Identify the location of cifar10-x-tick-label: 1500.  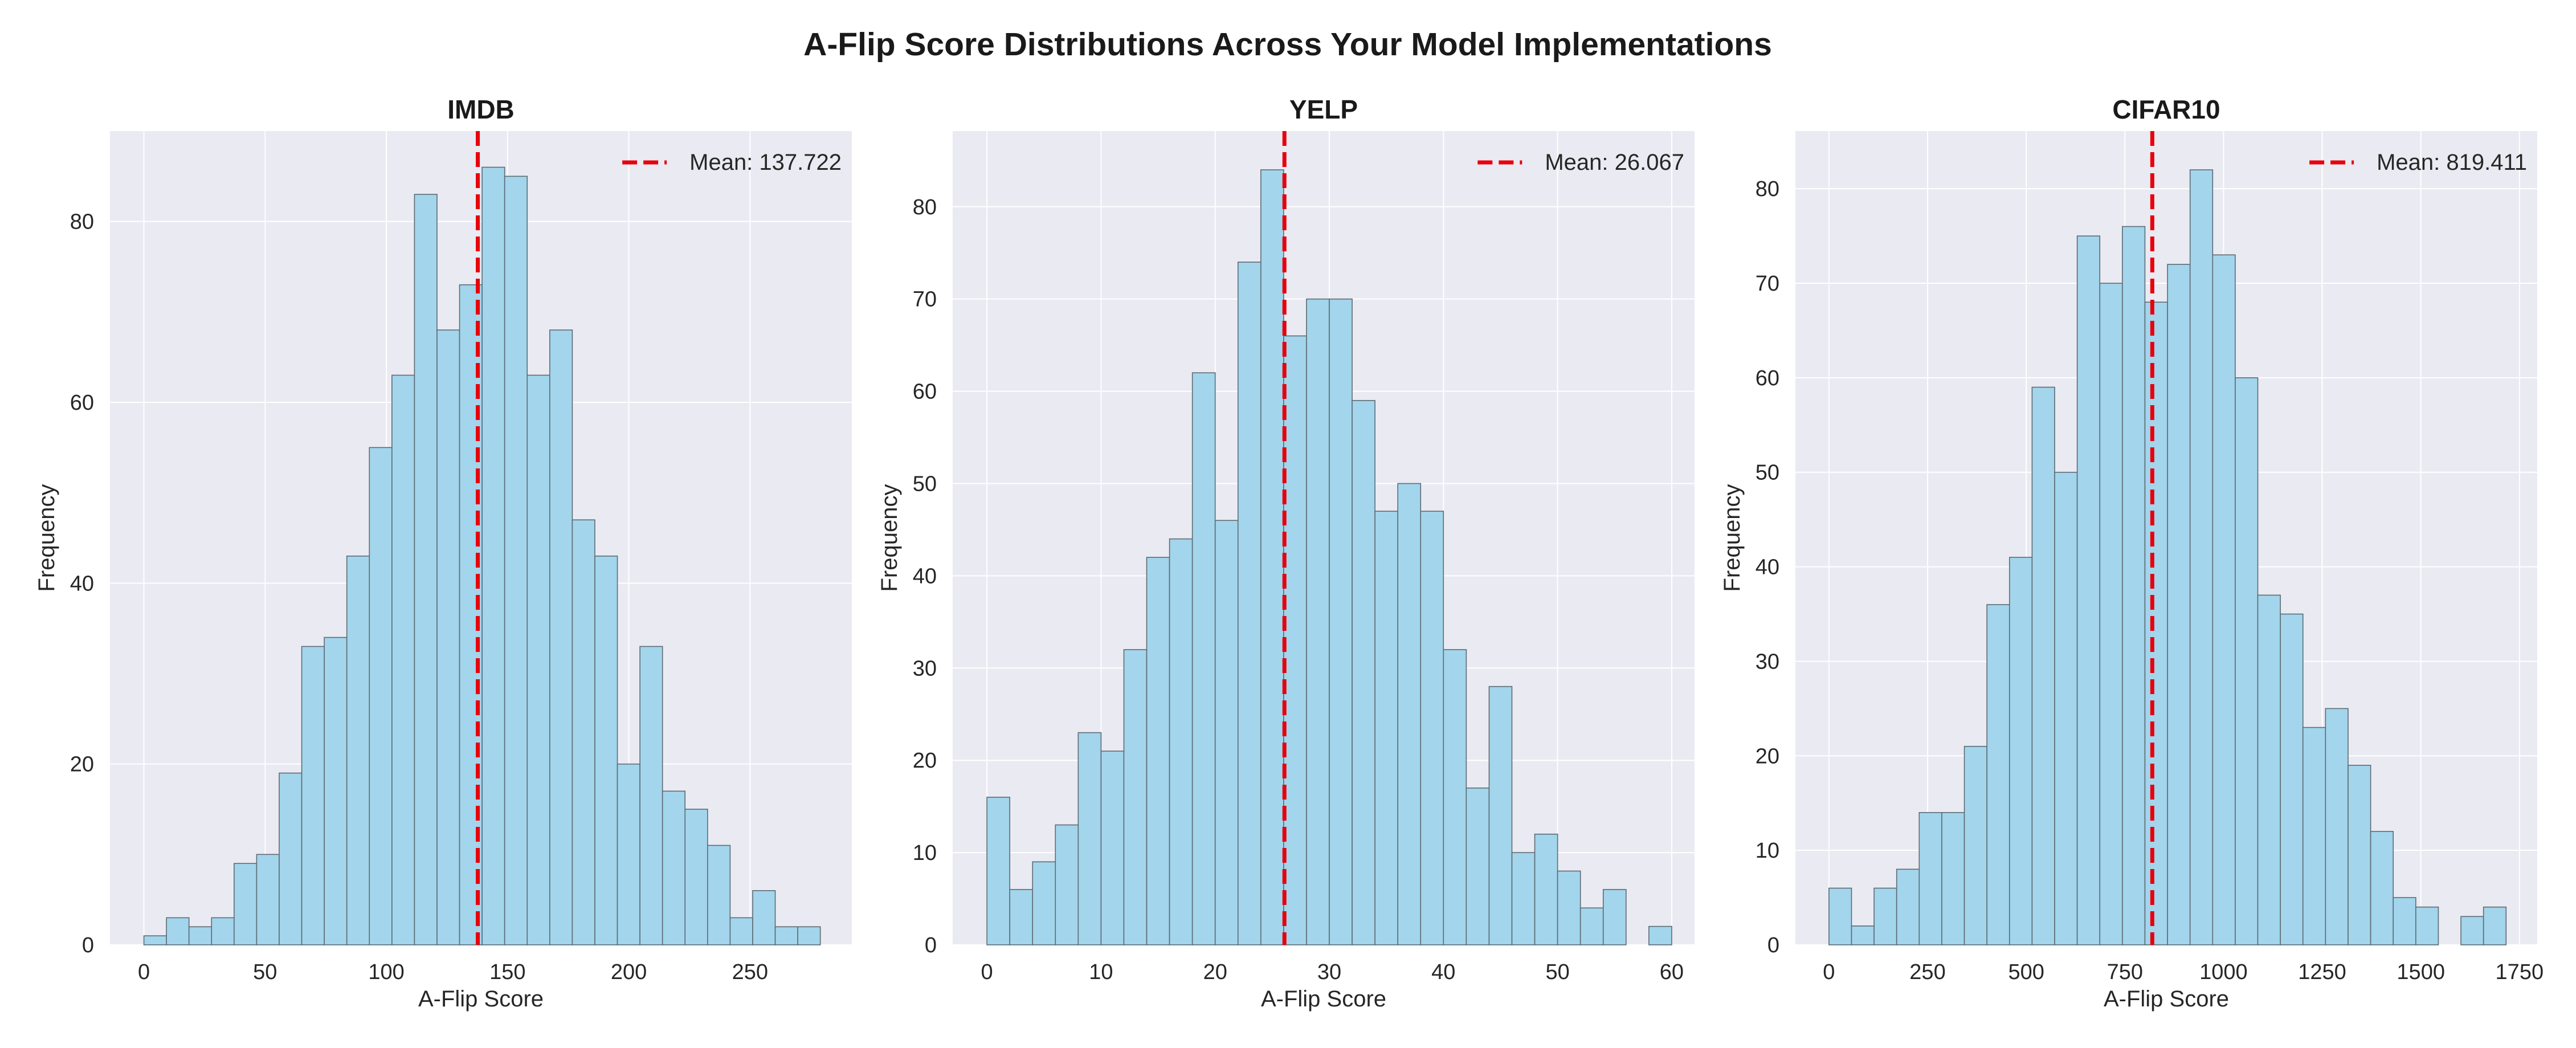
(2421, 972).